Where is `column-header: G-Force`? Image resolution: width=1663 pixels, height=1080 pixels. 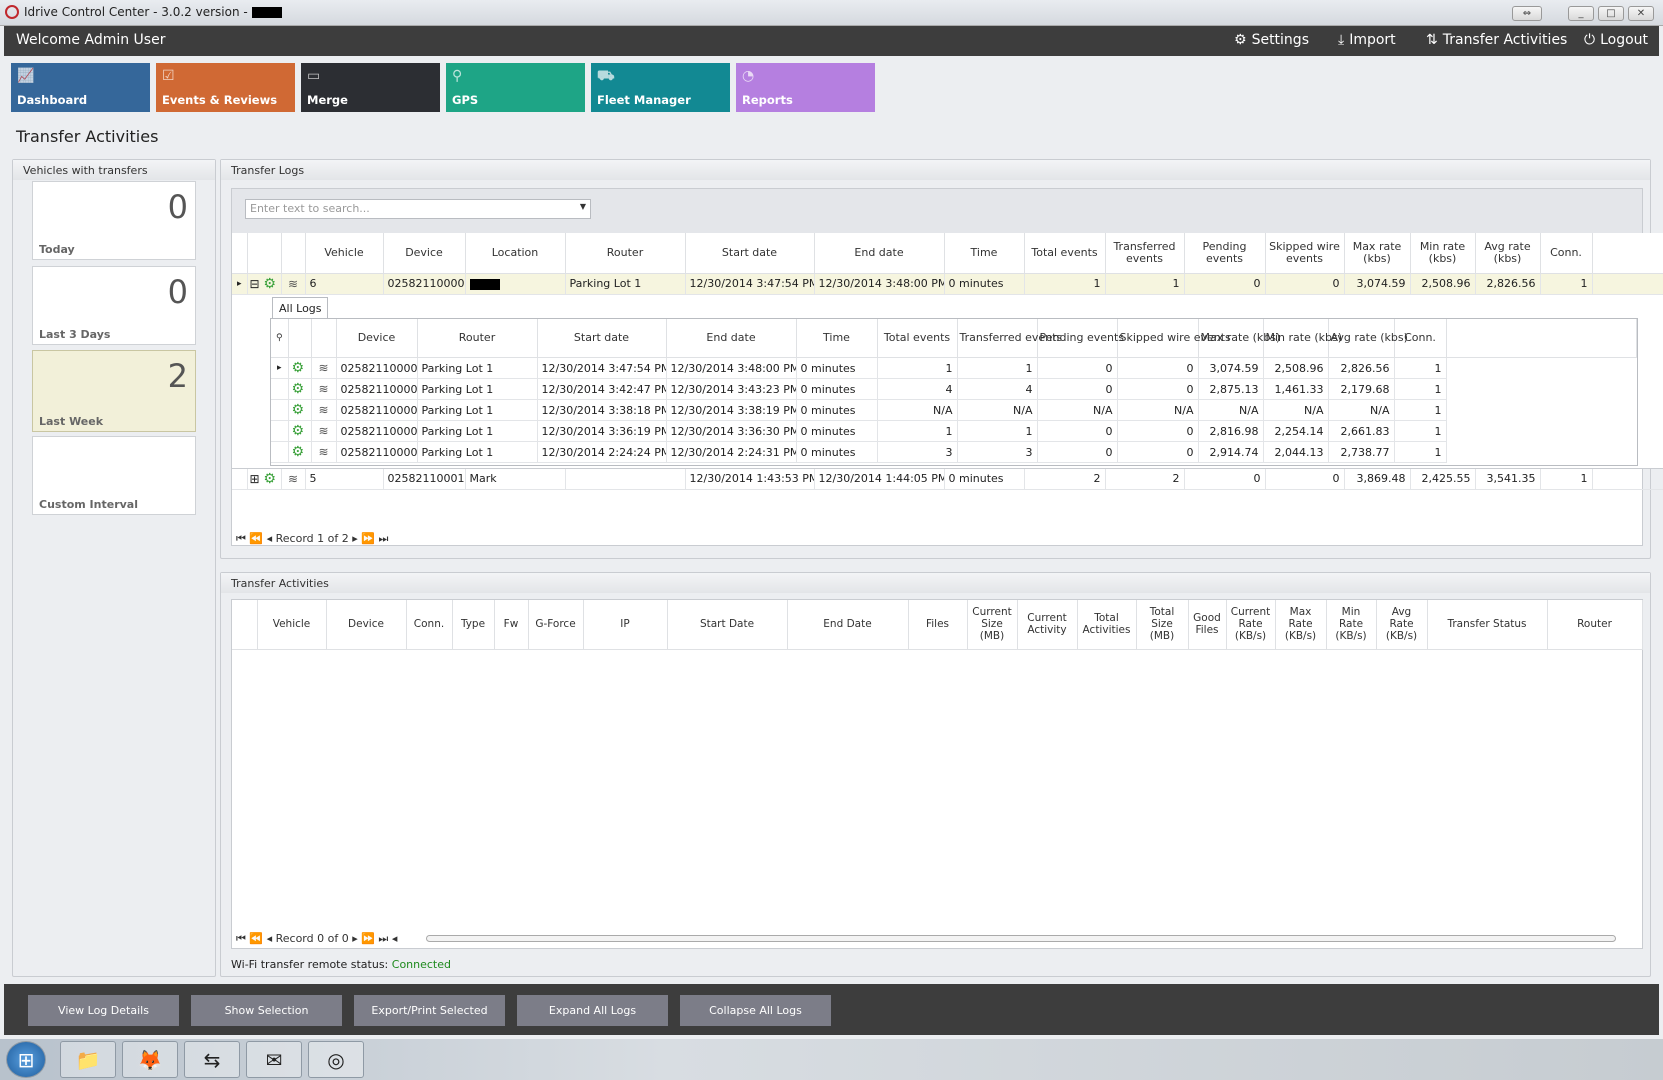
column-header: G-Force is located at coordinates (556, 625).